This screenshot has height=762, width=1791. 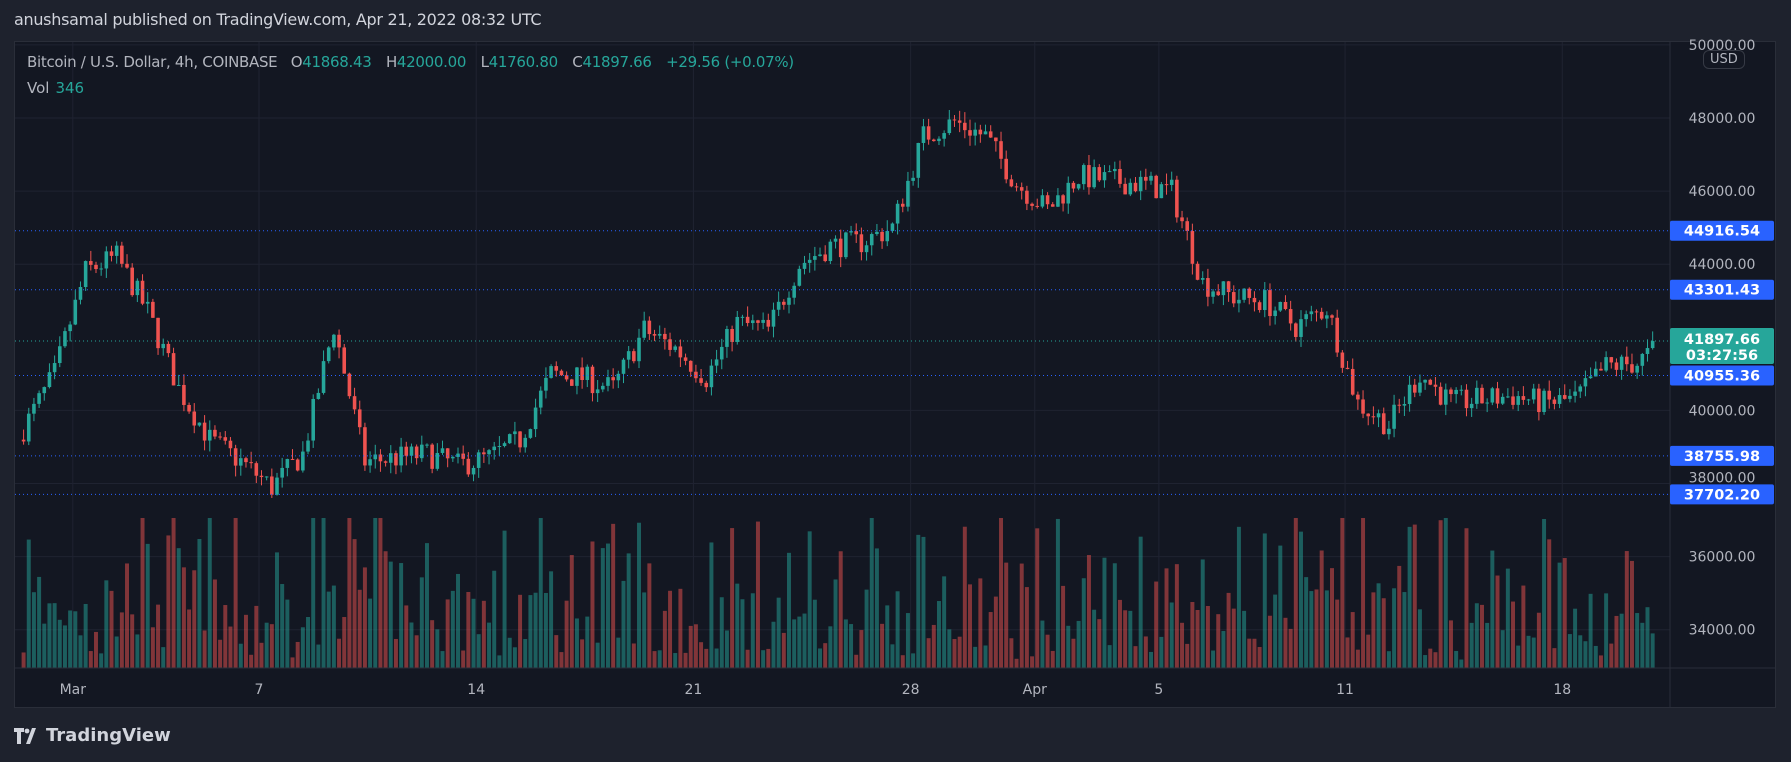 What do you see at coordinates (523, 62) in the screenshot?
I see `low-value: 41760.80` at bounding box center [523, 62].